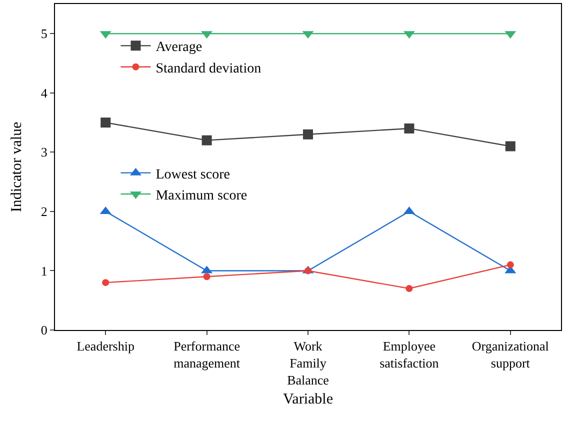  What do you see at coordinates (44, 152) in the screenshot?
I see `y-tick-label: 3` at bounding box center [44, 152].